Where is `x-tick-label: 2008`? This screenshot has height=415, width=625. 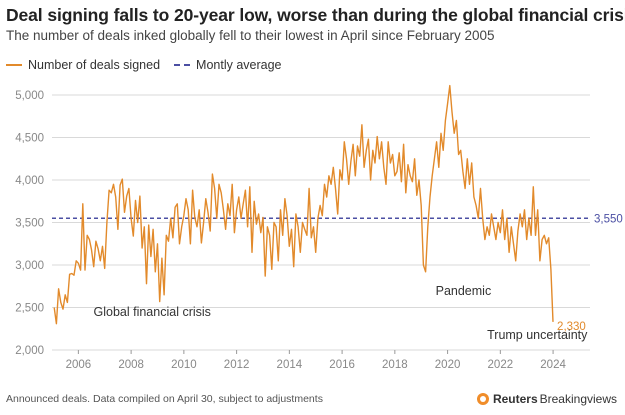 x-tick-label: 2008 is located at coordinates (131, 365).